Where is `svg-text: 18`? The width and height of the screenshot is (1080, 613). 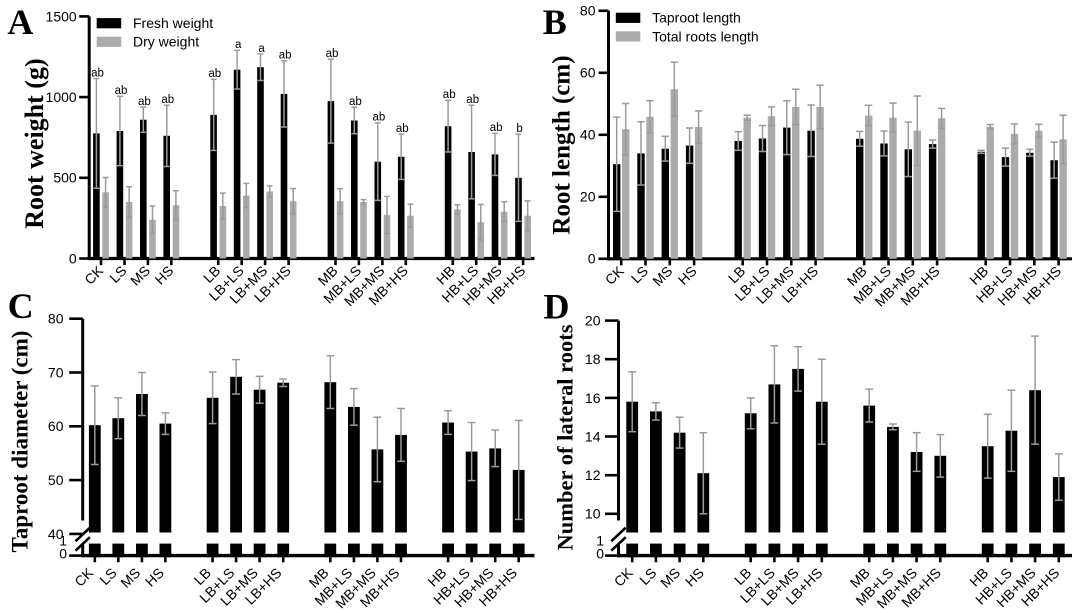 svg-text: 18 is located at coordinates (593, 359).